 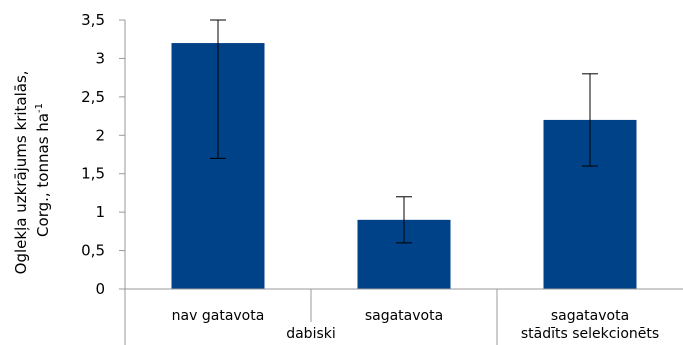 What do you see at coordinates (93, 97) in the screenshot?
I see `y-tick-label: 2,5` at bounding box center [93, 97].